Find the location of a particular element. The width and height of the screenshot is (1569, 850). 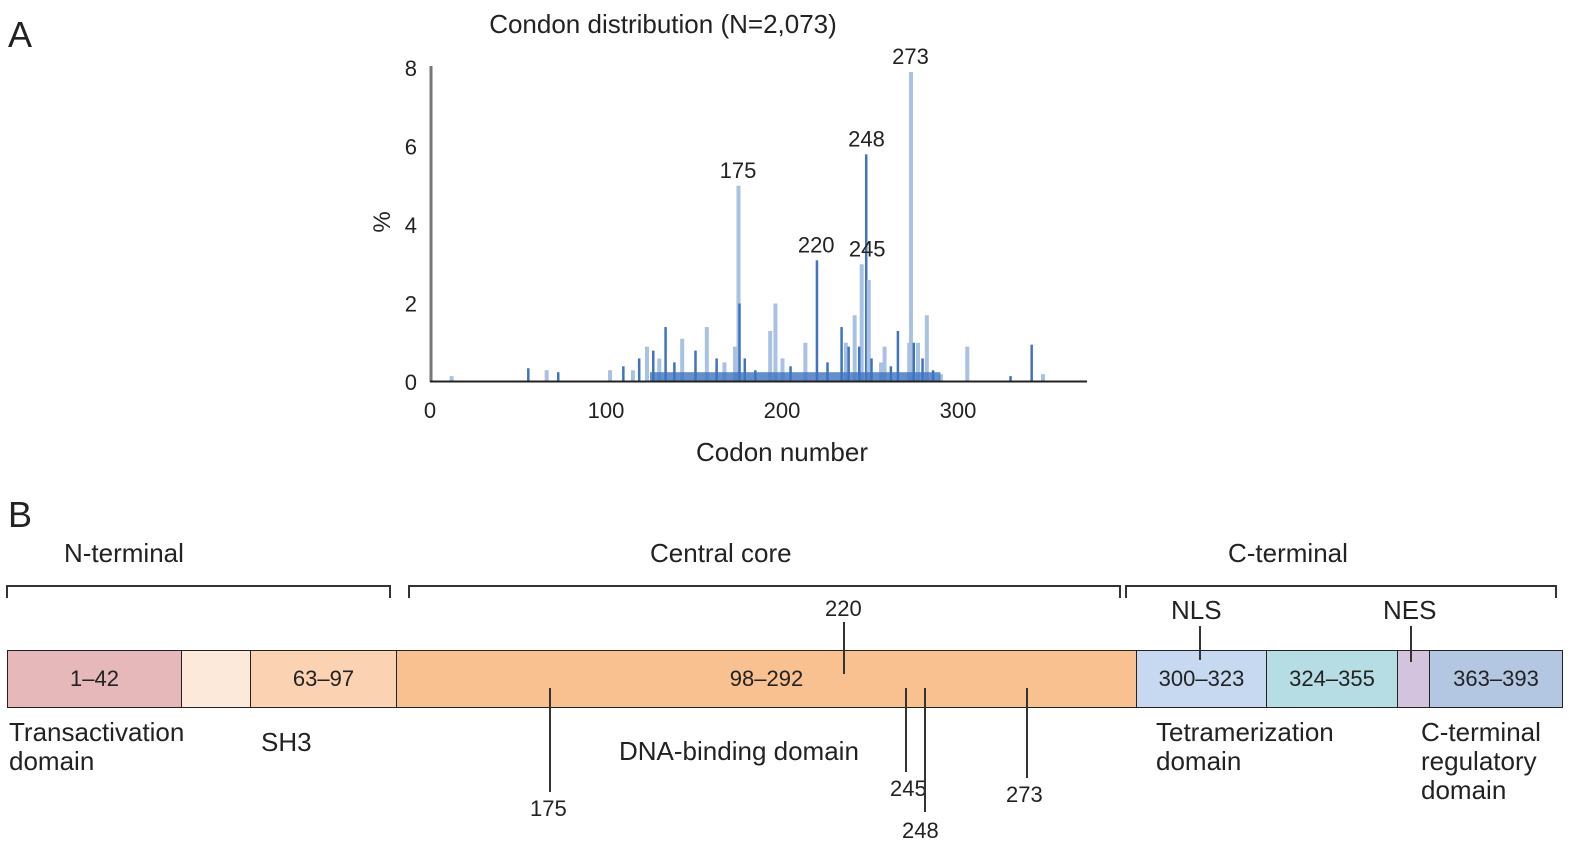

segment-c-terminal-regulatory: 363–393 is located at coordinates (1496, 679).